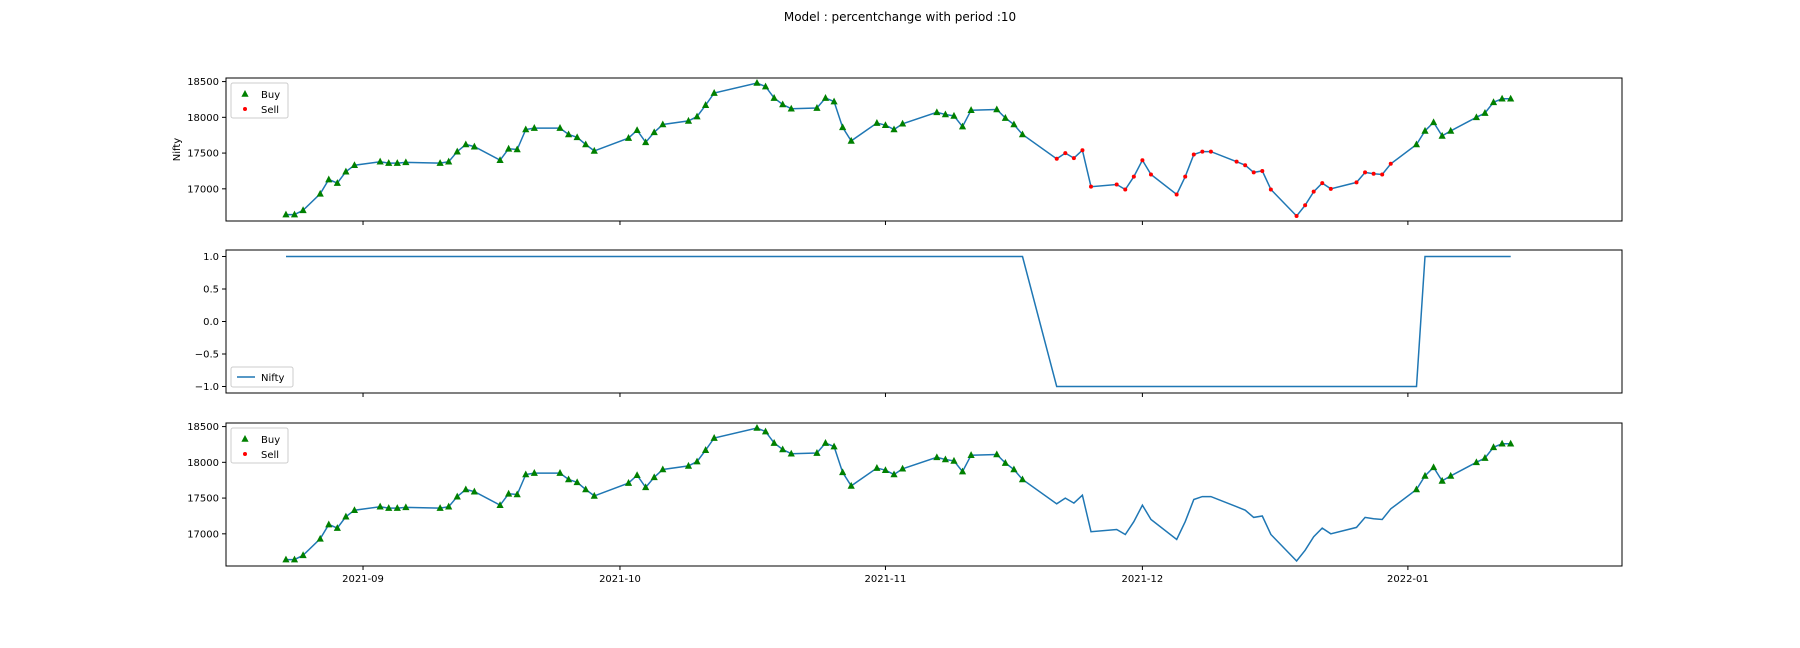 This screenshot has width=1800, height=648. What do you see at coordinates (273, 378) in the screenshot?
I see `legend-series-label: Nifty` at bounding box center [273, 378].